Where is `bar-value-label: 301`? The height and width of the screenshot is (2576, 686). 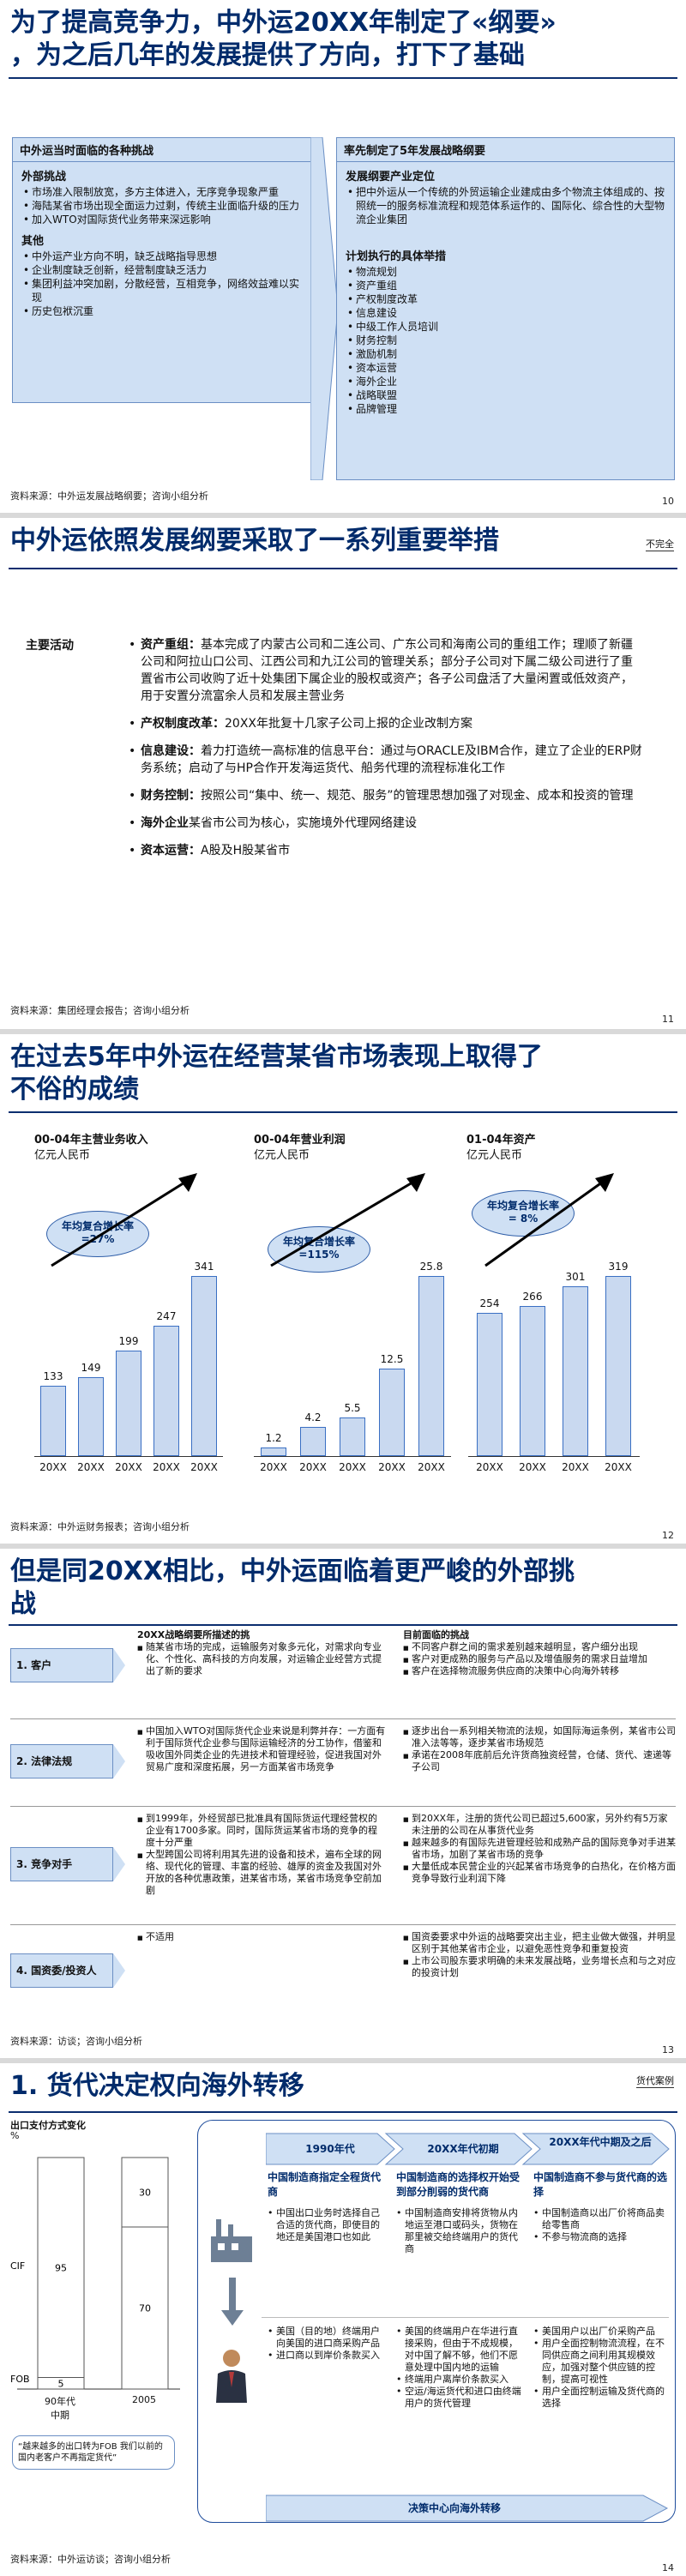 bar-value-label: 301 is located at coordinates (575, 1276).